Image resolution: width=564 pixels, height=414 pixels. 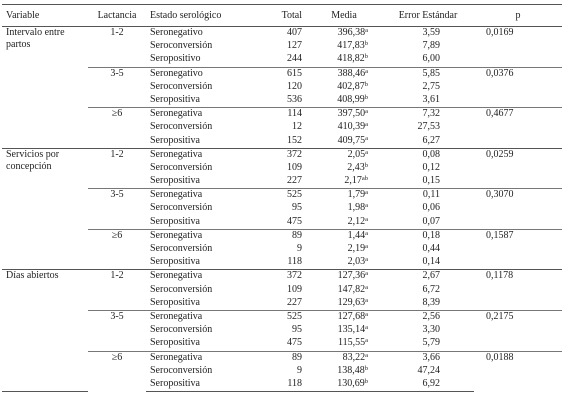 I want to click on media-cell: 127,36a, so click(x=344, y=276).